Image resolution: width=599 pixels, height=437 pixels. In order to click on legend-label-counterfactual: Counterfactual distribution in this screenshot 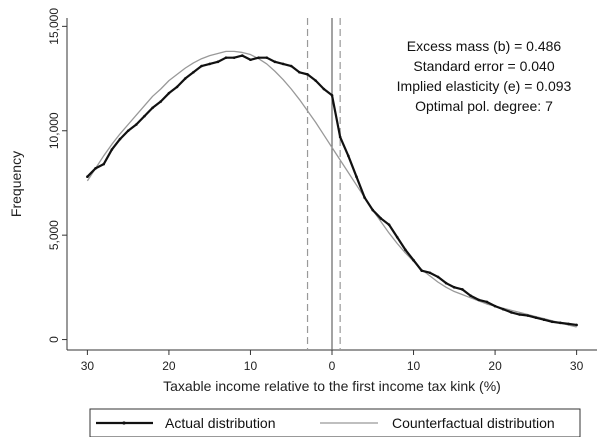, I will do `click(473, 423)`.